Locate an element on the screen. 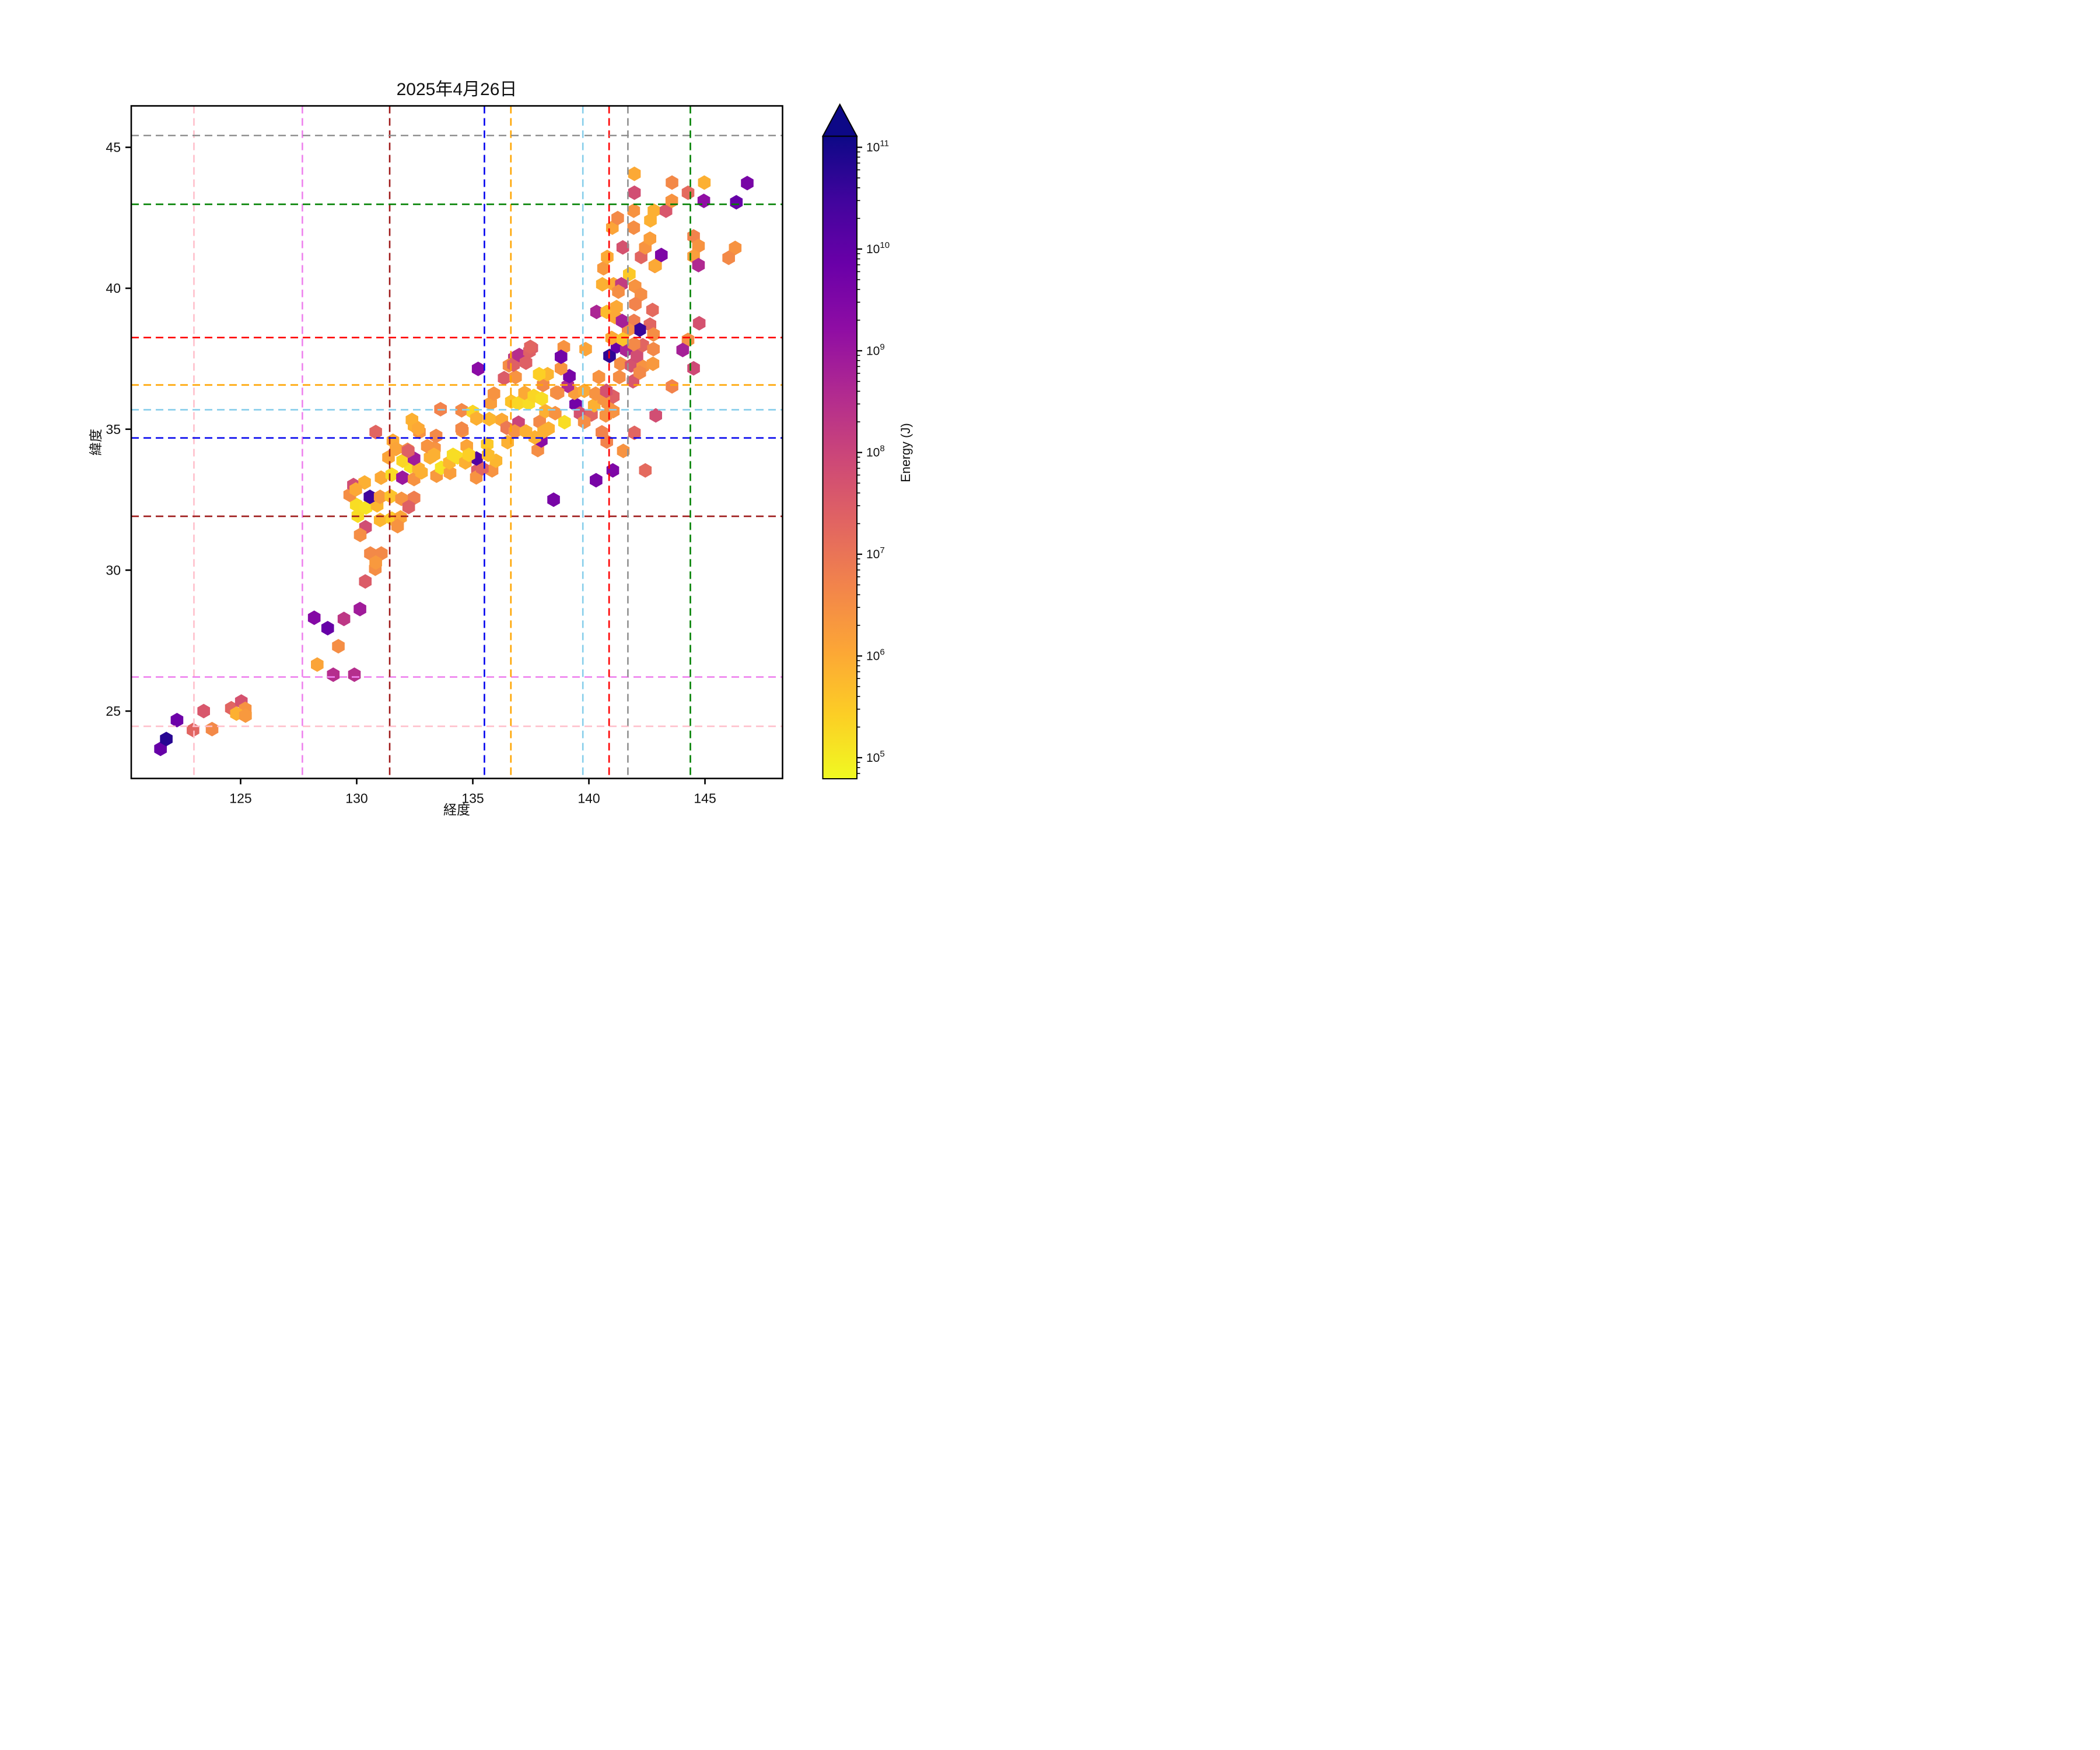 This screenshot has height=1750, width=2100. y-tick-label: 30 is located at coordinates (113, 570).